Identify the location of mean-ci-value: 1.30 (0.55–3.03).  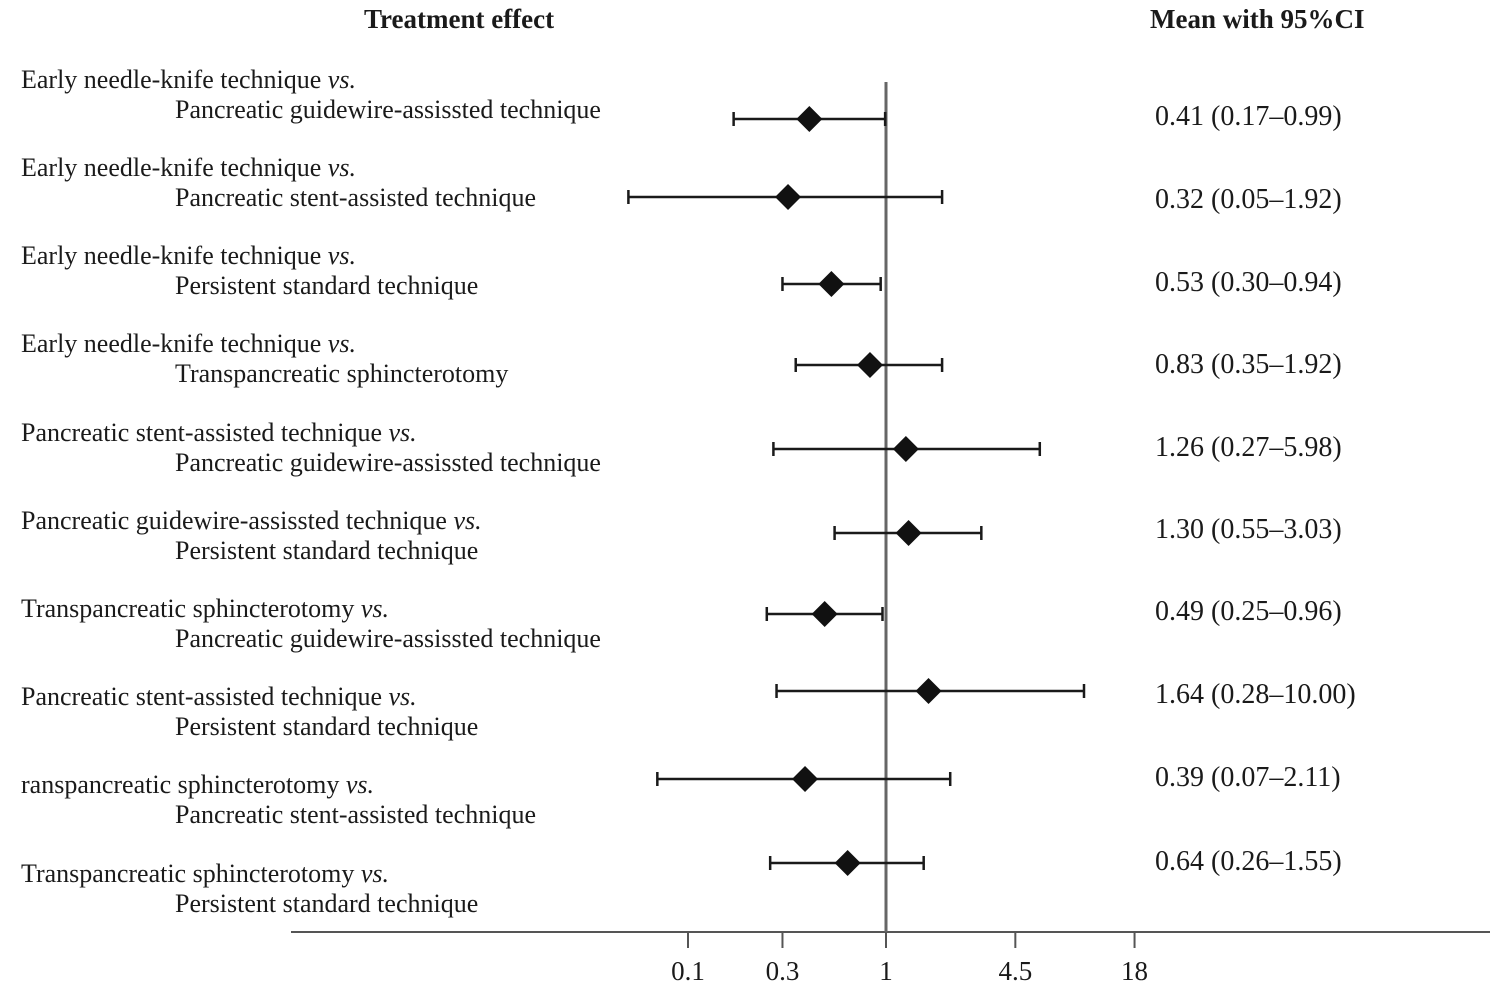
(1248, 529).